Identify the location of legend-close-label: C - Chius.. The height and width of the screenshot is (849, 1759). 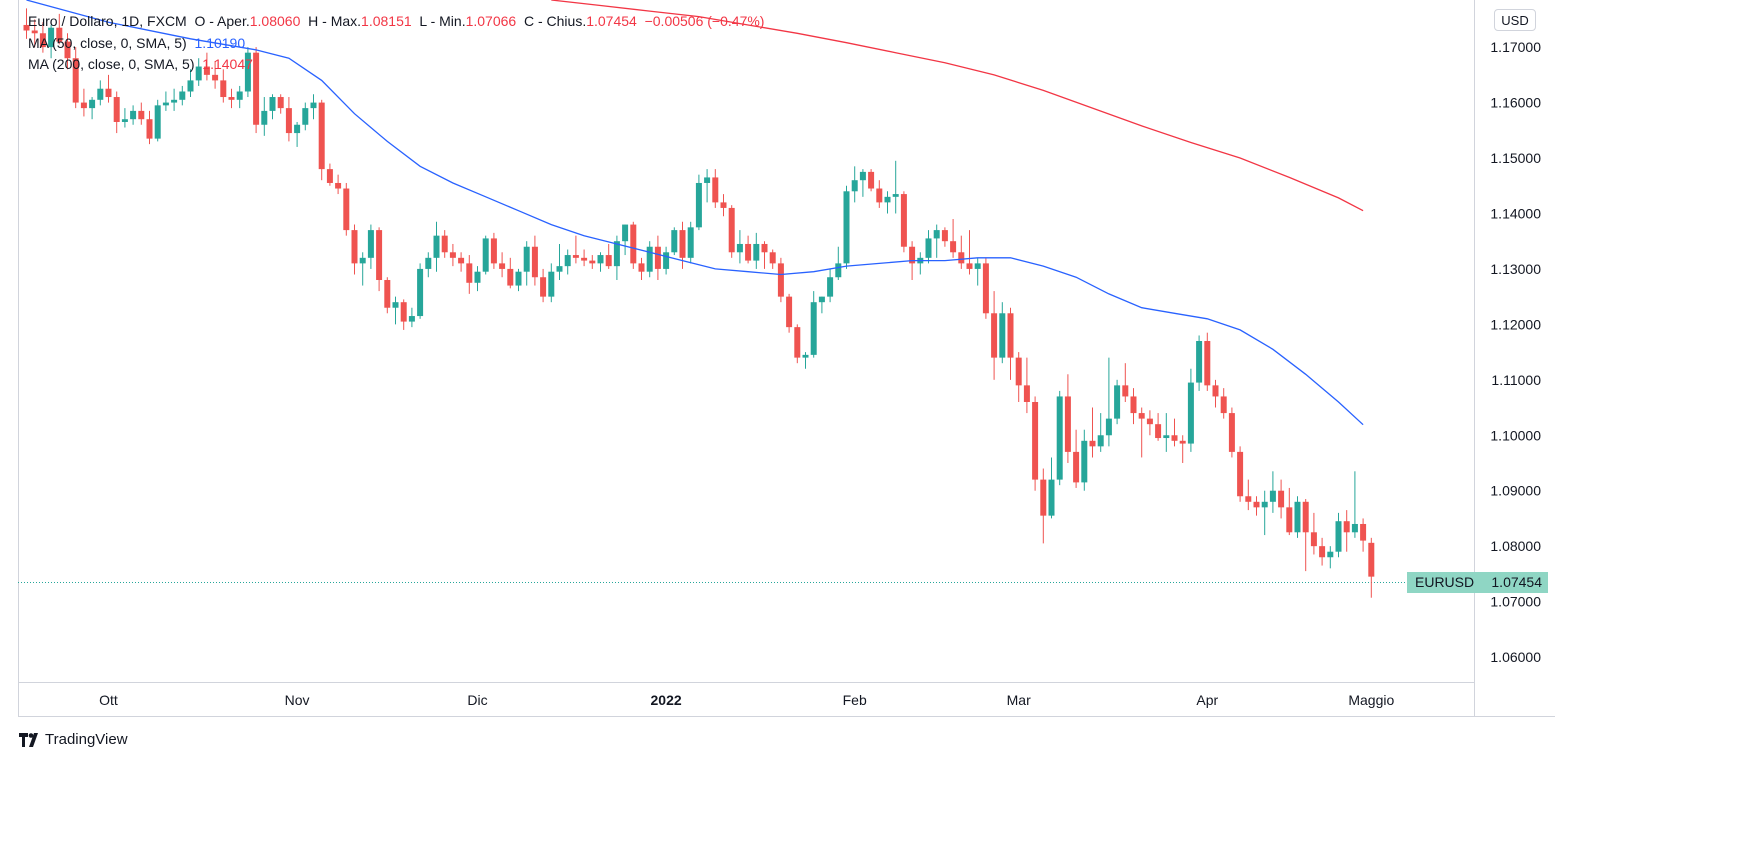
(555, 21).